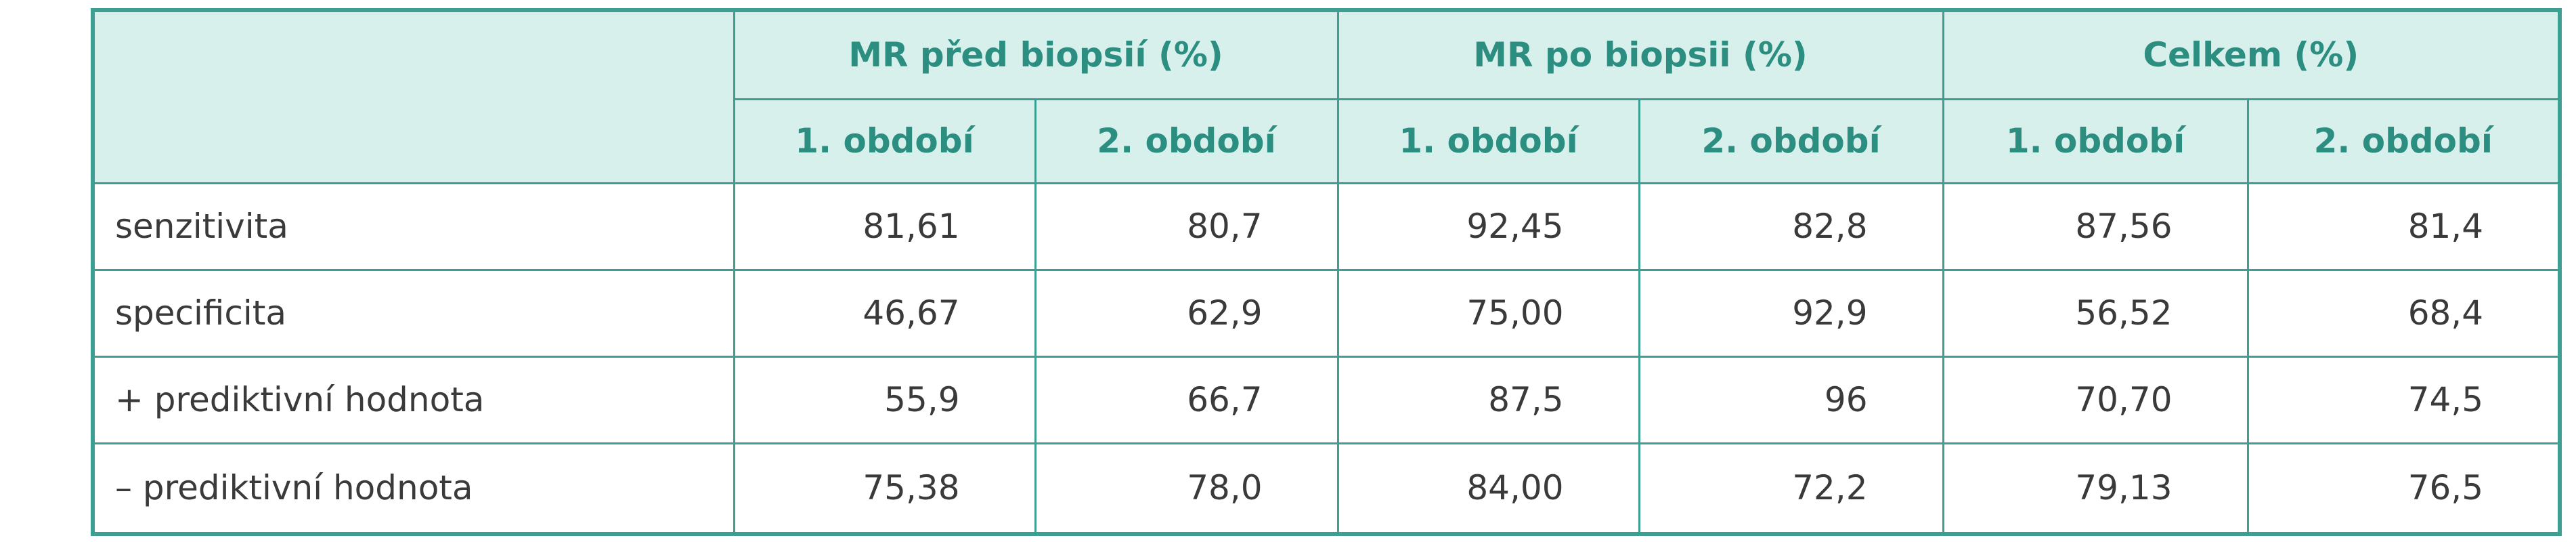  Describe the element at coordinates (1186, 399) in the screenshot. I see `cell: 66,7` at that location.